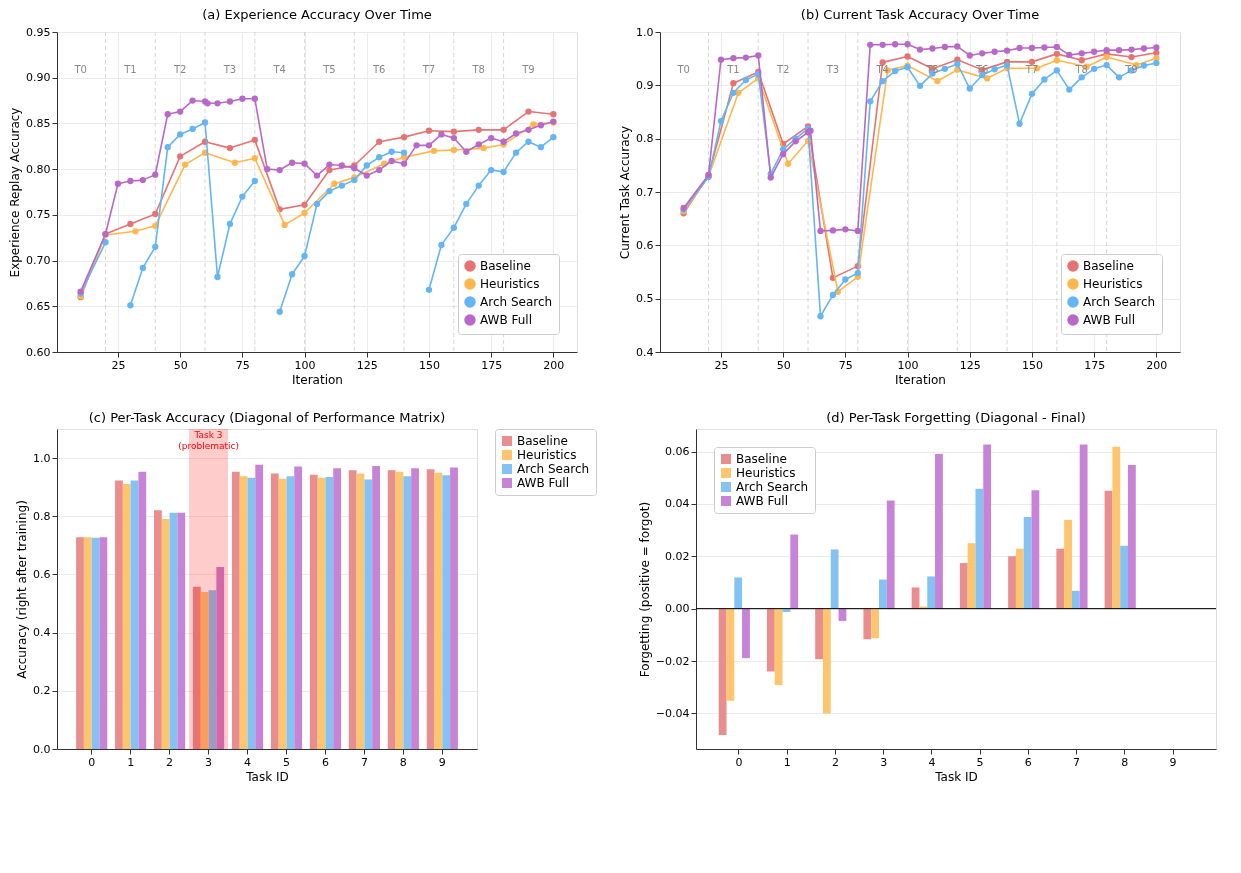  What do you see at coordinates (920, 14) in the screenshot?
I see `chart-title: (b) Current Task Accuracy Over Time` at bounding box center [920, 14].